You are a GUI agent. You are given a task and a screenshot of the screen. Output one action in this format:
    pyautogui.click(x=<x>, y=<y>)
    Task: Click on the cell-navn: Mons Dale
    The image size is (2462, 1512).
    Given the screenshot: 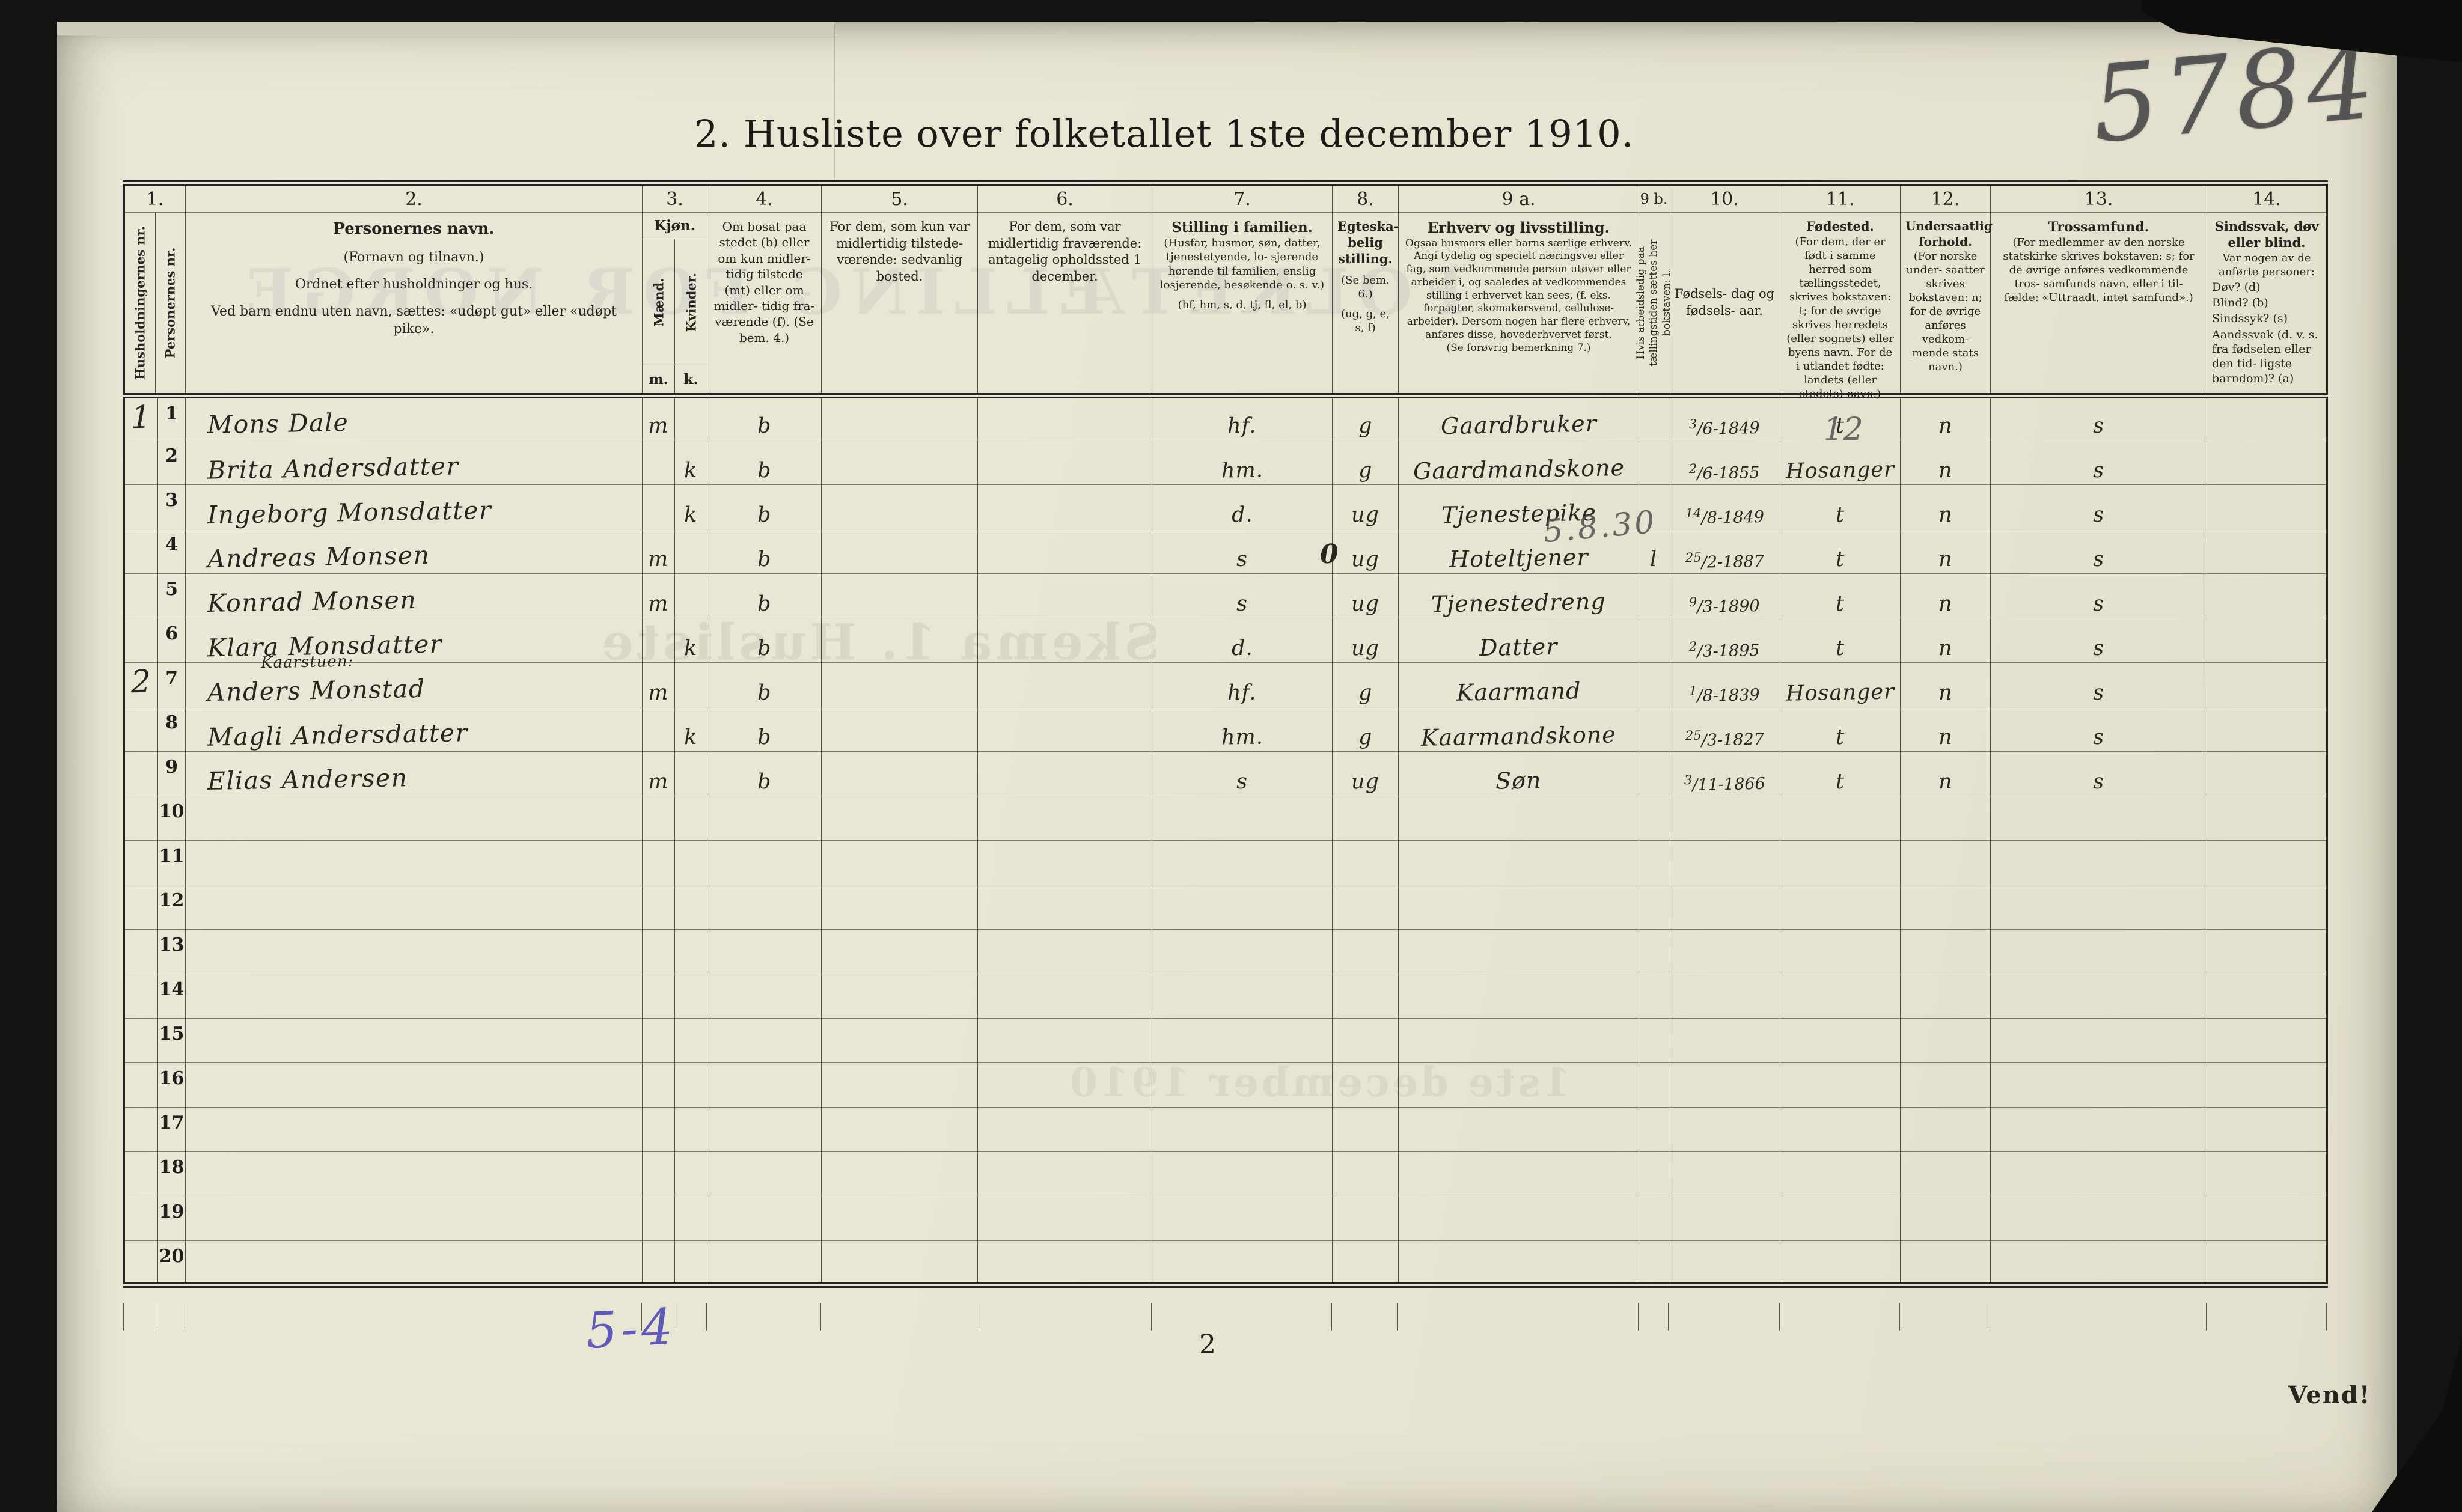 What is the action you would take?
    pyautogui.click(x=414, y=417)
    